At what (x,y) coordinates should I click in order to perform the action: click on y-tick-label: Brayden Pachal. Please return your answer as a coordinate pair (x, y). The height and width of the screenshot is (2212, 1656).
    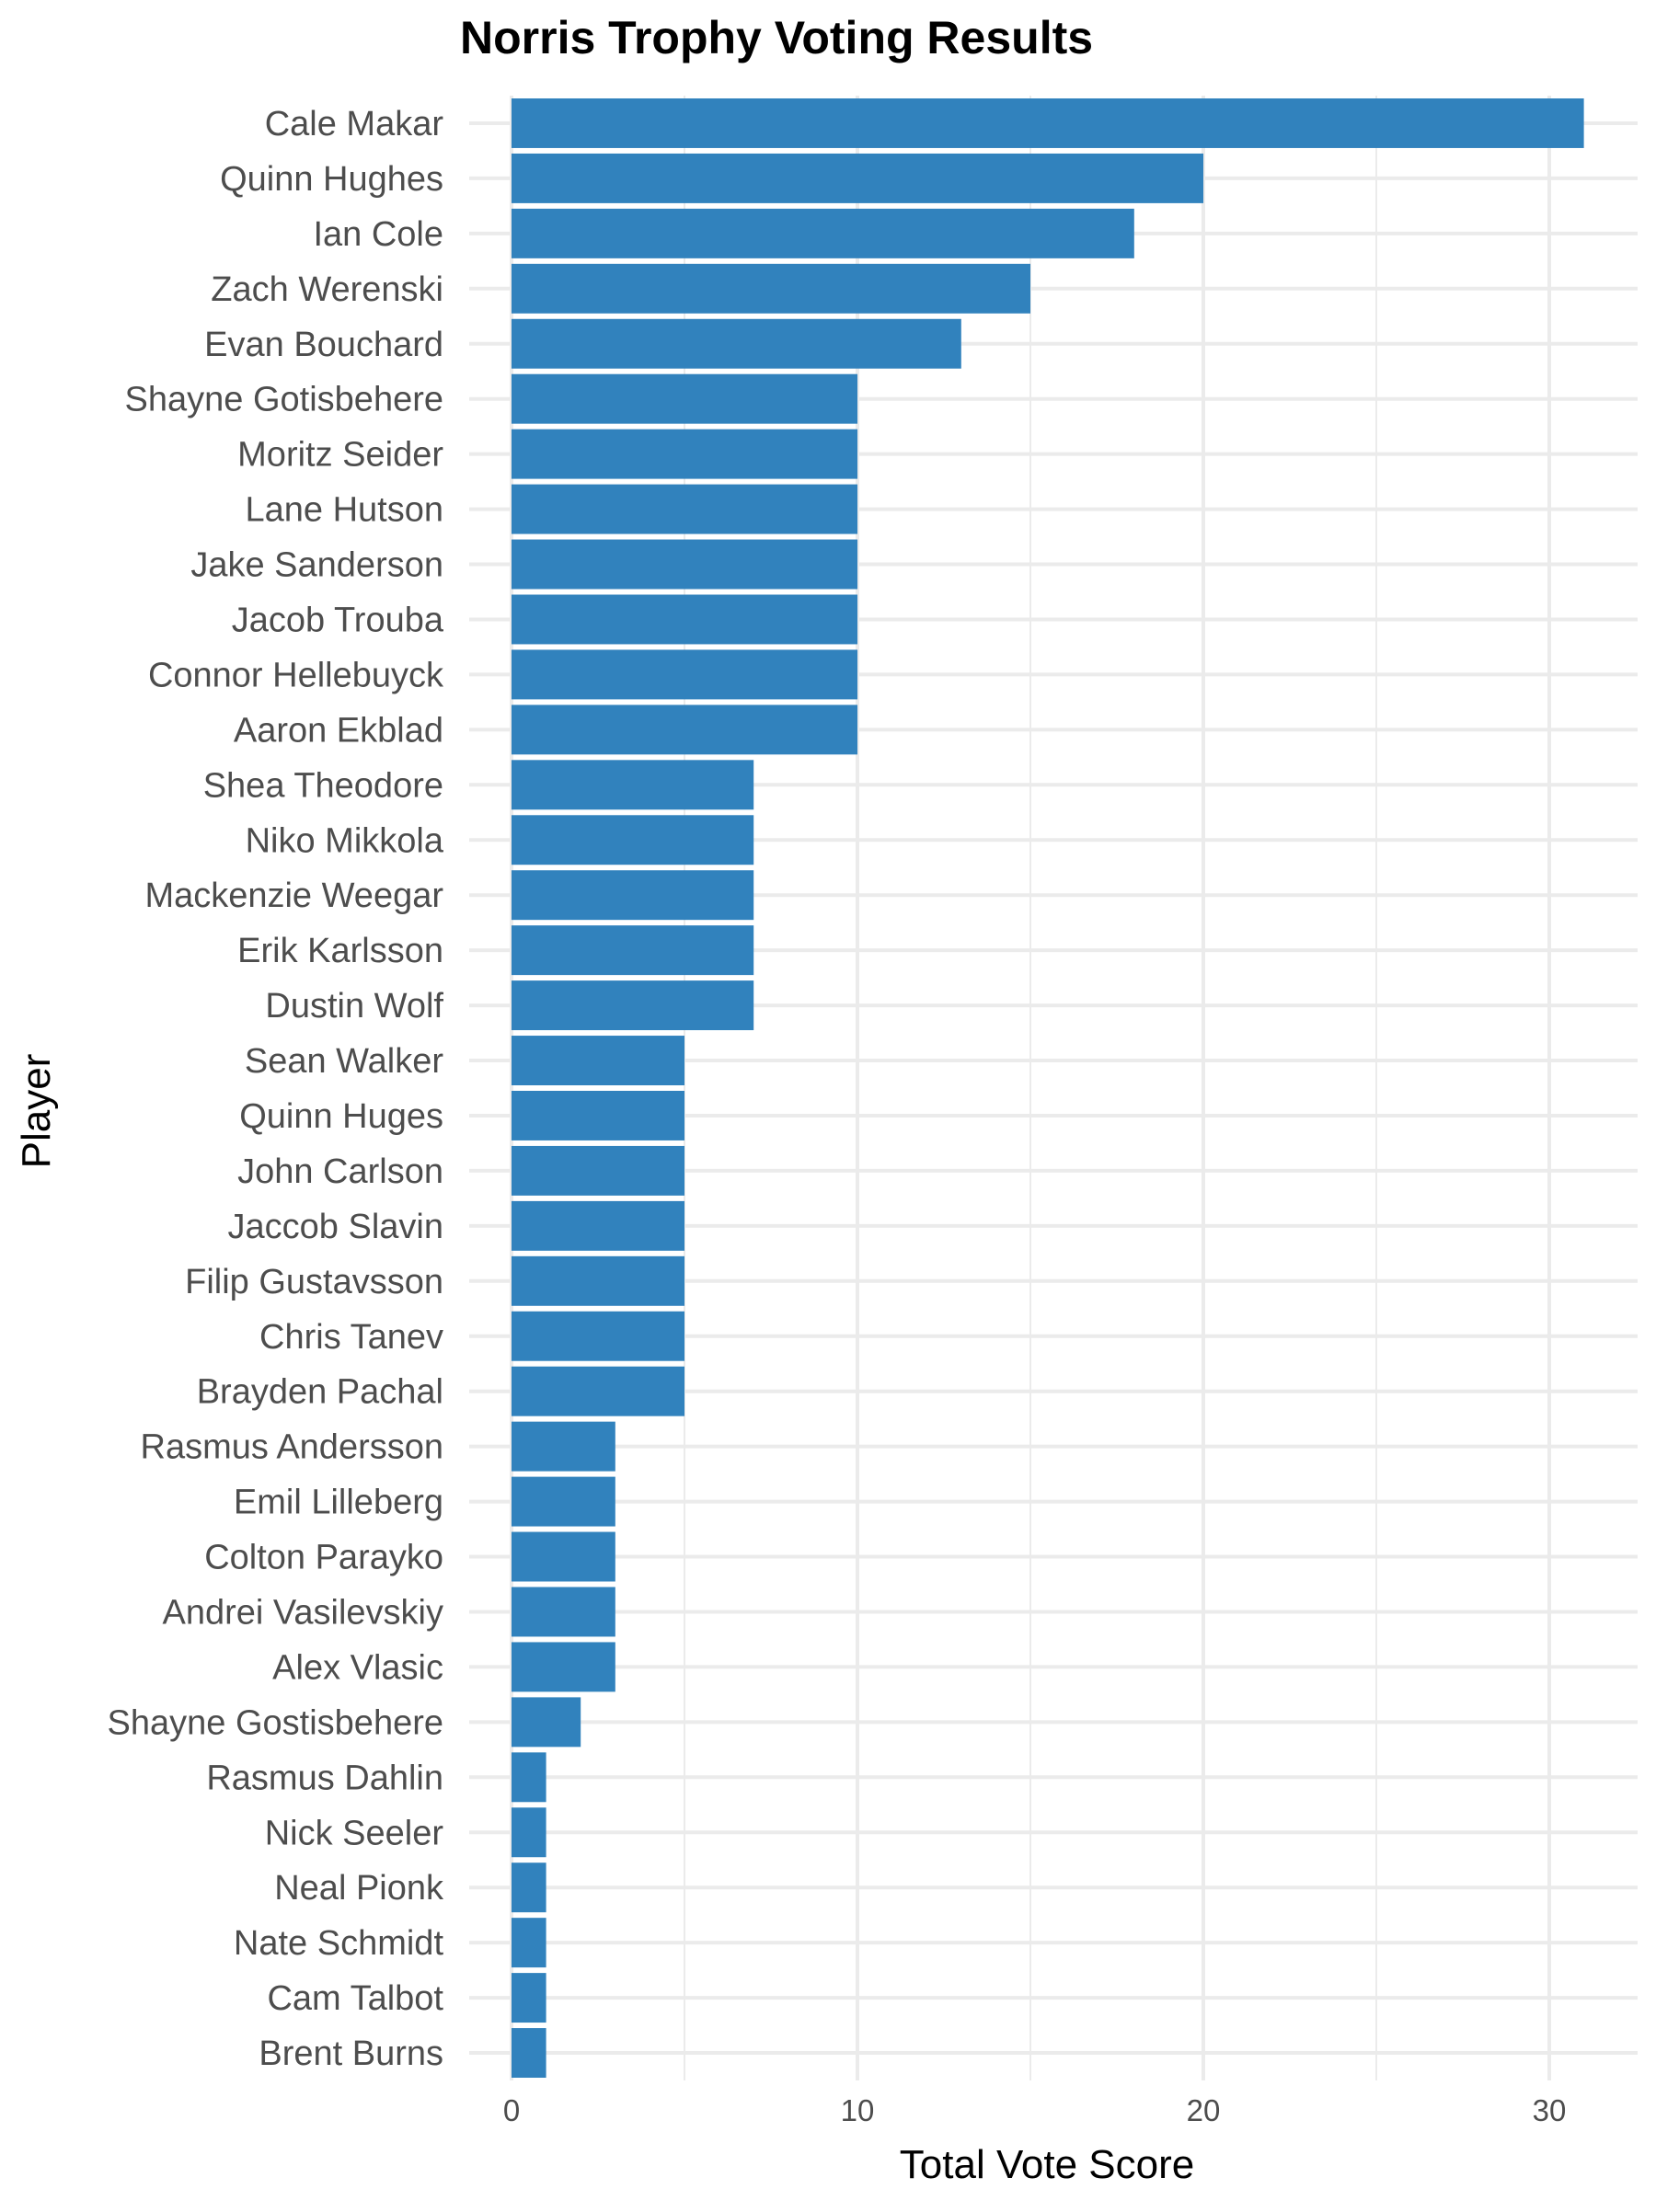
    Looking at the image, I should click on (320, 1392).